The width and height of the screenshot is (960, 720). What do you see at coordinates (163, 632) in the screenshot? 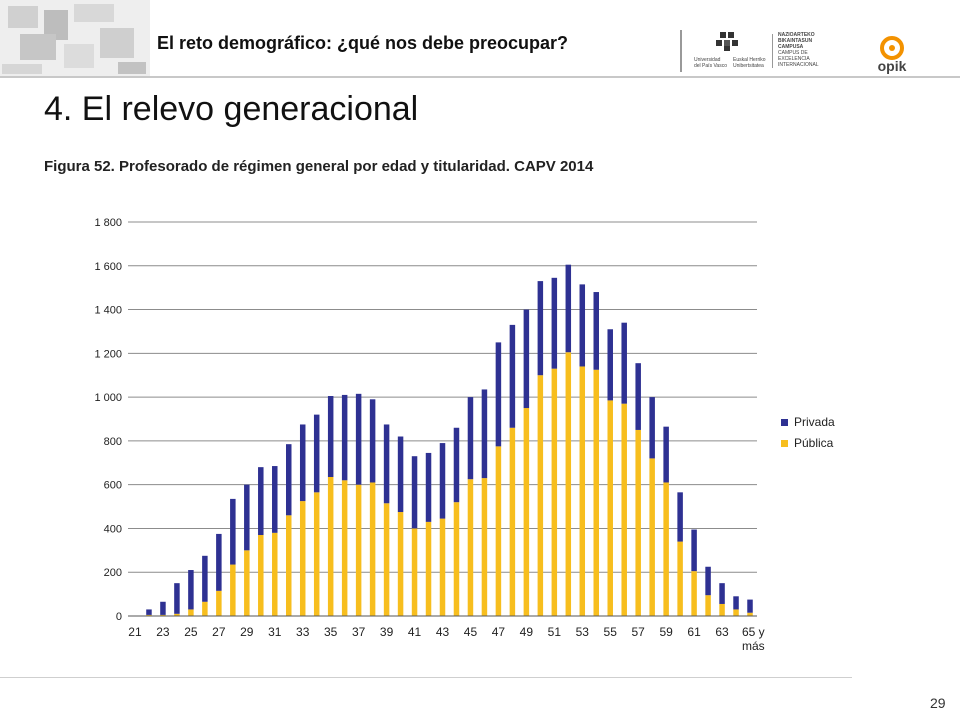
I see `x-tick-label: 23` at bounding box center [163, 632].